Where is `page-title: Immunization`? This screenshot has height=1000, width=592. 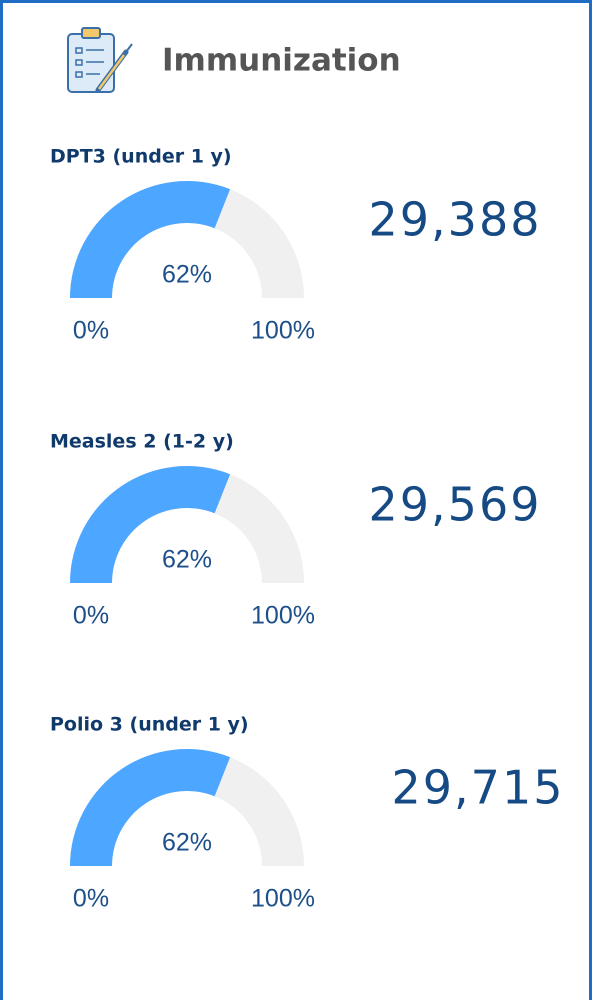
page-title: Immunization is located at coordinates (281, 61).